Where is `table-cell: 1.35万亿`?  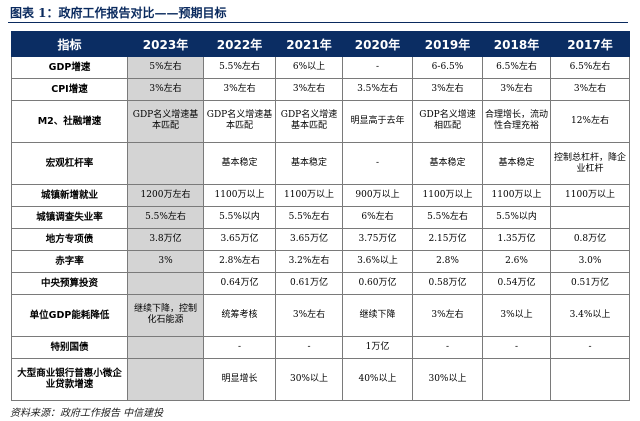 table-cell: 1.35万亿 is located at coordinates (516, 239).